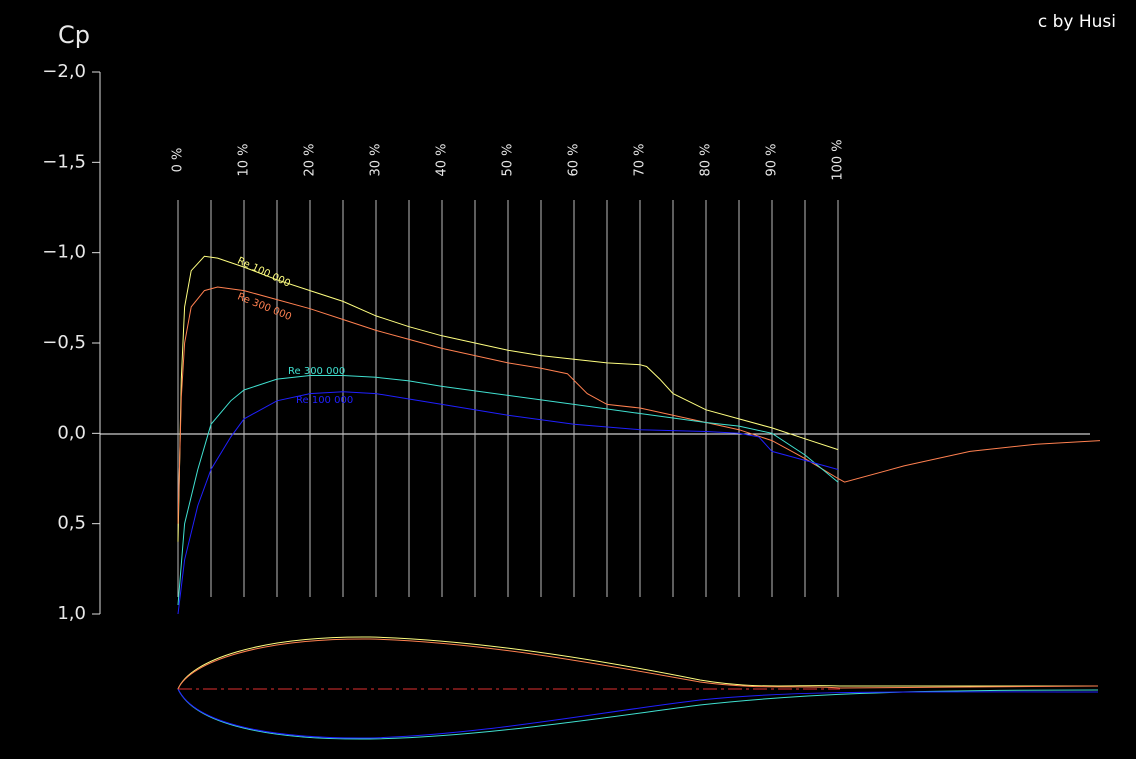  I want to click on x-tick-label: 70 %, so click(640, 159).